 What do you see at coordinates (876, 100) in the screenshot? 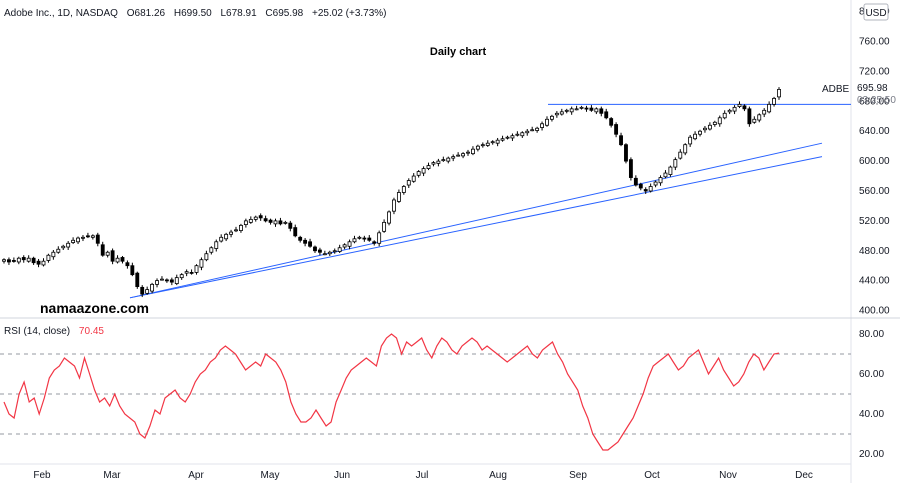
I see `bar-countdown: 03:25:50` at bounding box center [876, 100].